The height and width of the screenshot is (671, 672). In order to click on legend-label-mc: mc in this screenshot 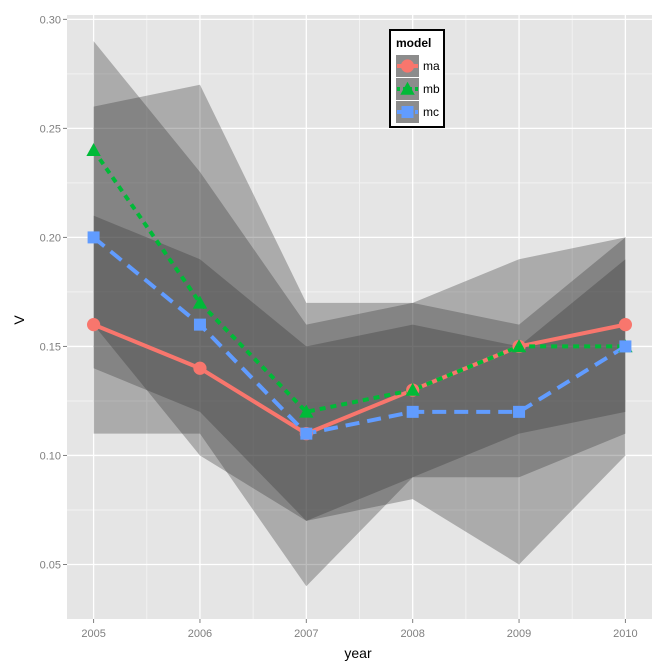, I will do `click(431, 112)`.